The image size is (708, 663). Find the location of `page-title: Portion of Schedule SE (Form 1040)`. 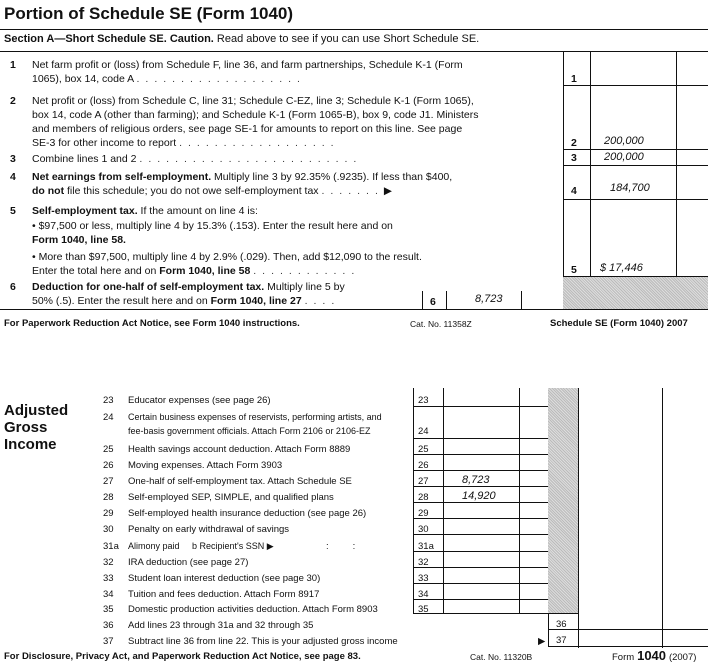

page-title: Portion of Schedule SE (Form 1040) is located at coordinates (149, 13).